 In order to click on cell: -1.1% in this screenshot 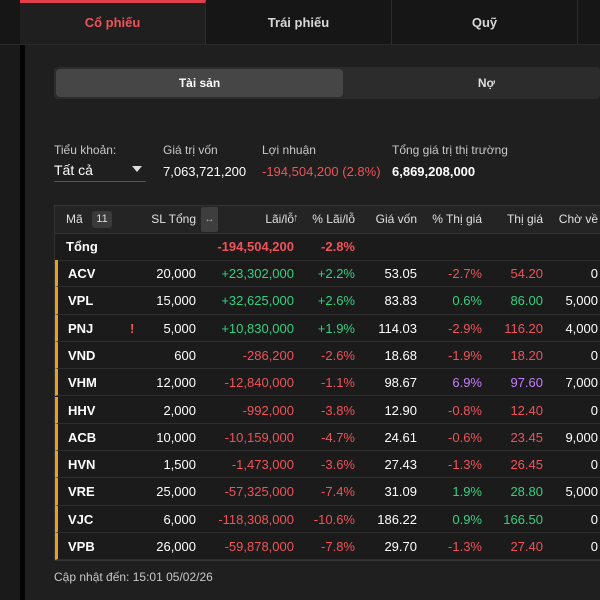, I will do `click(338, 383)`.